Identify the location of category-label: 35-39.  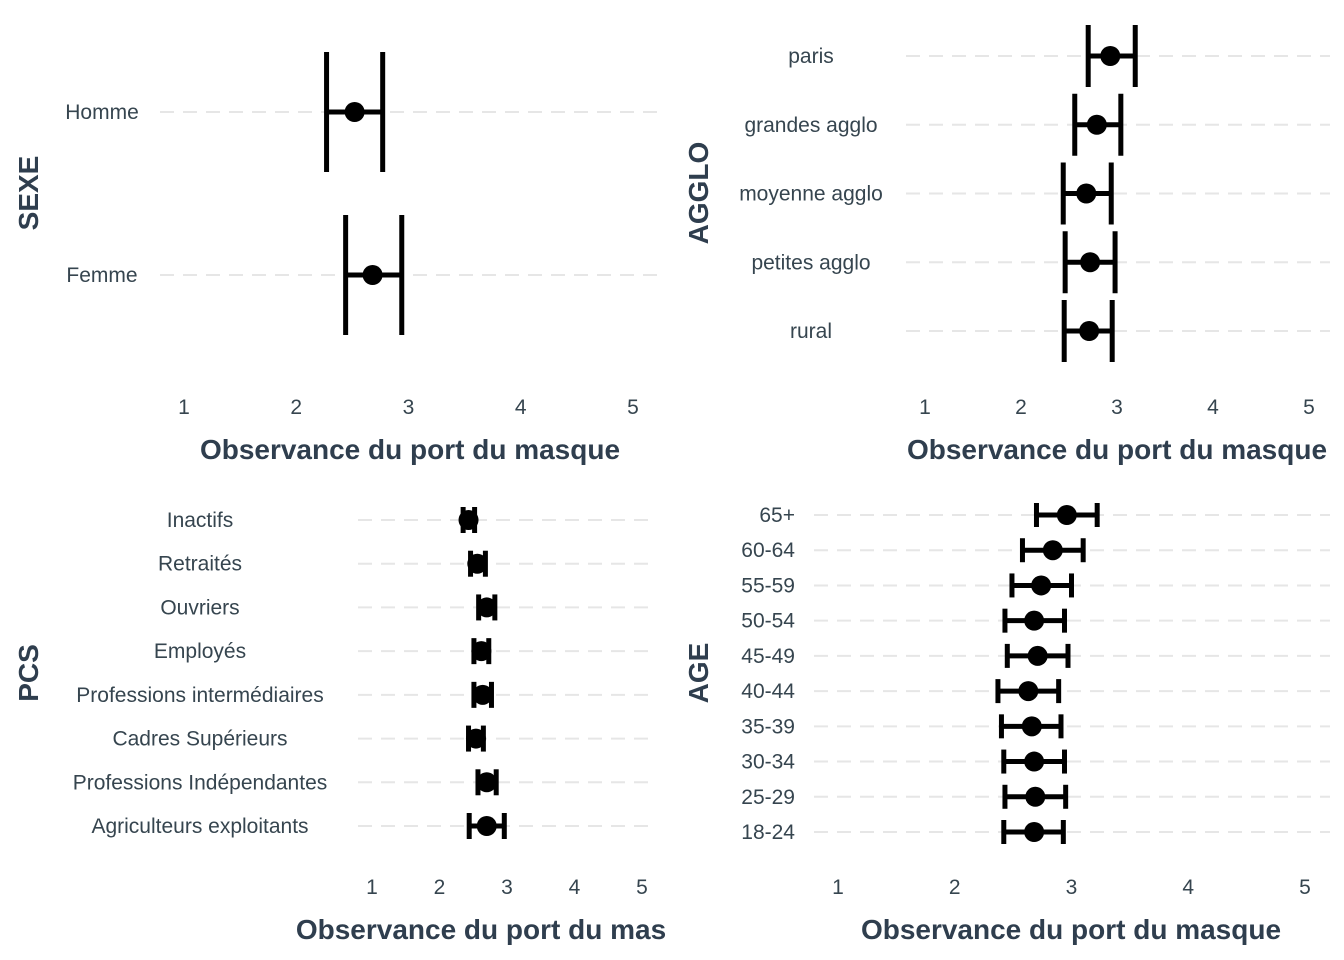
(768, 726).